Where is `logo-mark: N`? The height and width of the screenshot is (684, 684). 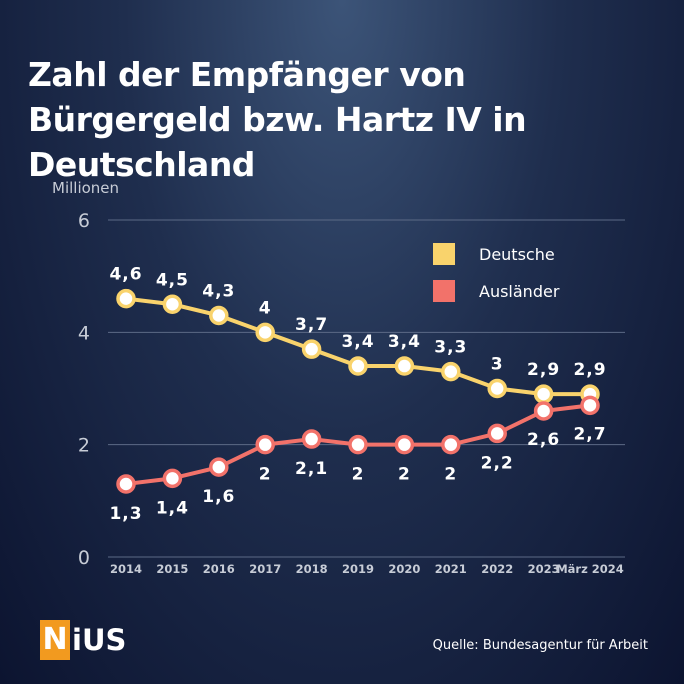
logo-mark: N is located at coordinates (55, 640).